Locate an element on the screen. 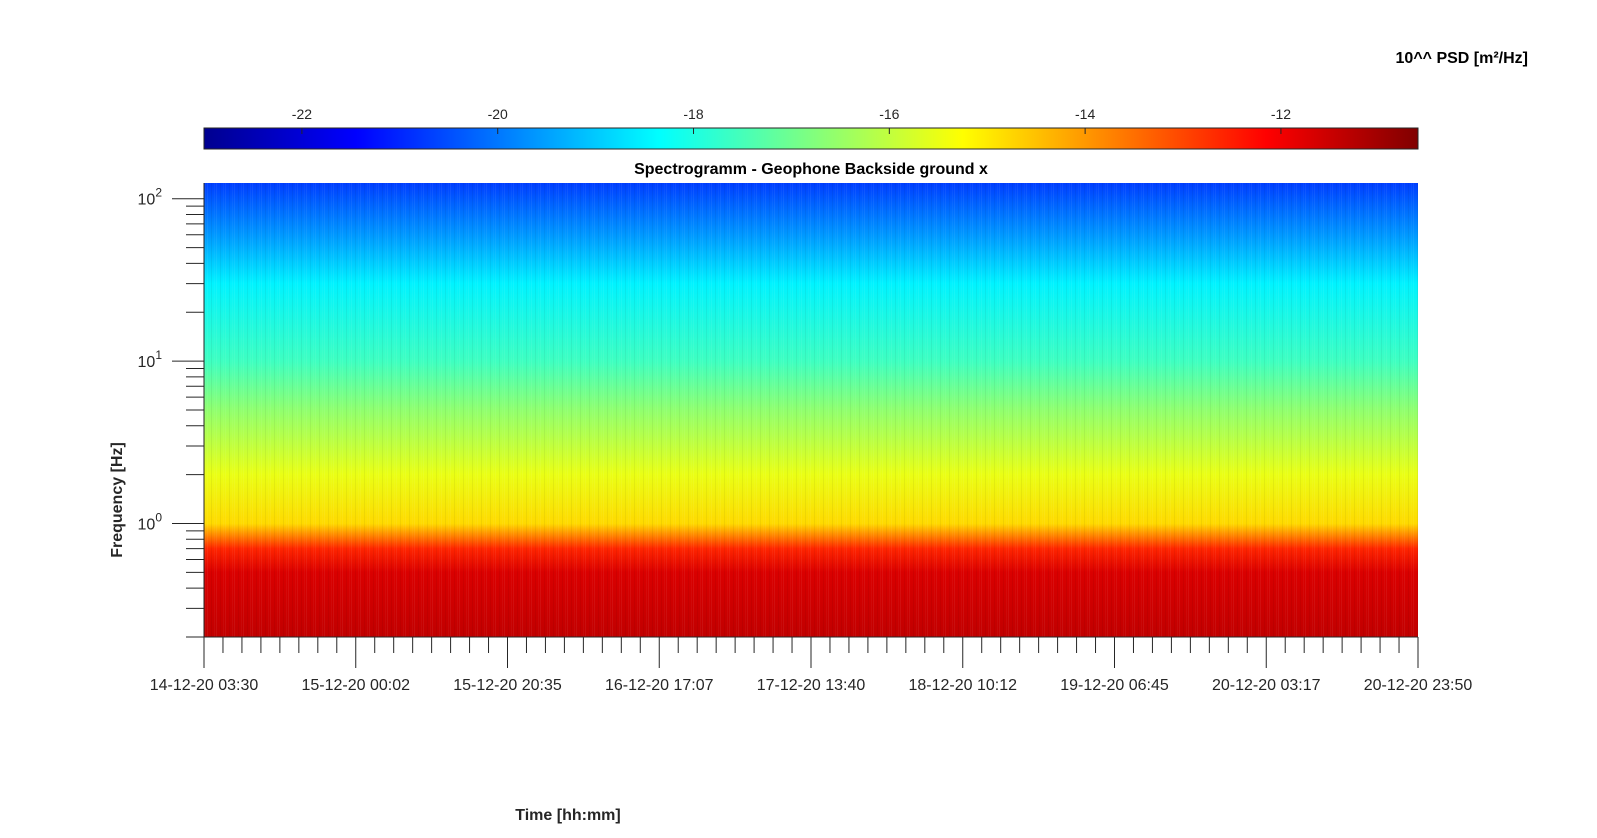 This screenshot has width=1597, height=838. y-tick-label: 10⁰ is located at coordinates (150, 522).